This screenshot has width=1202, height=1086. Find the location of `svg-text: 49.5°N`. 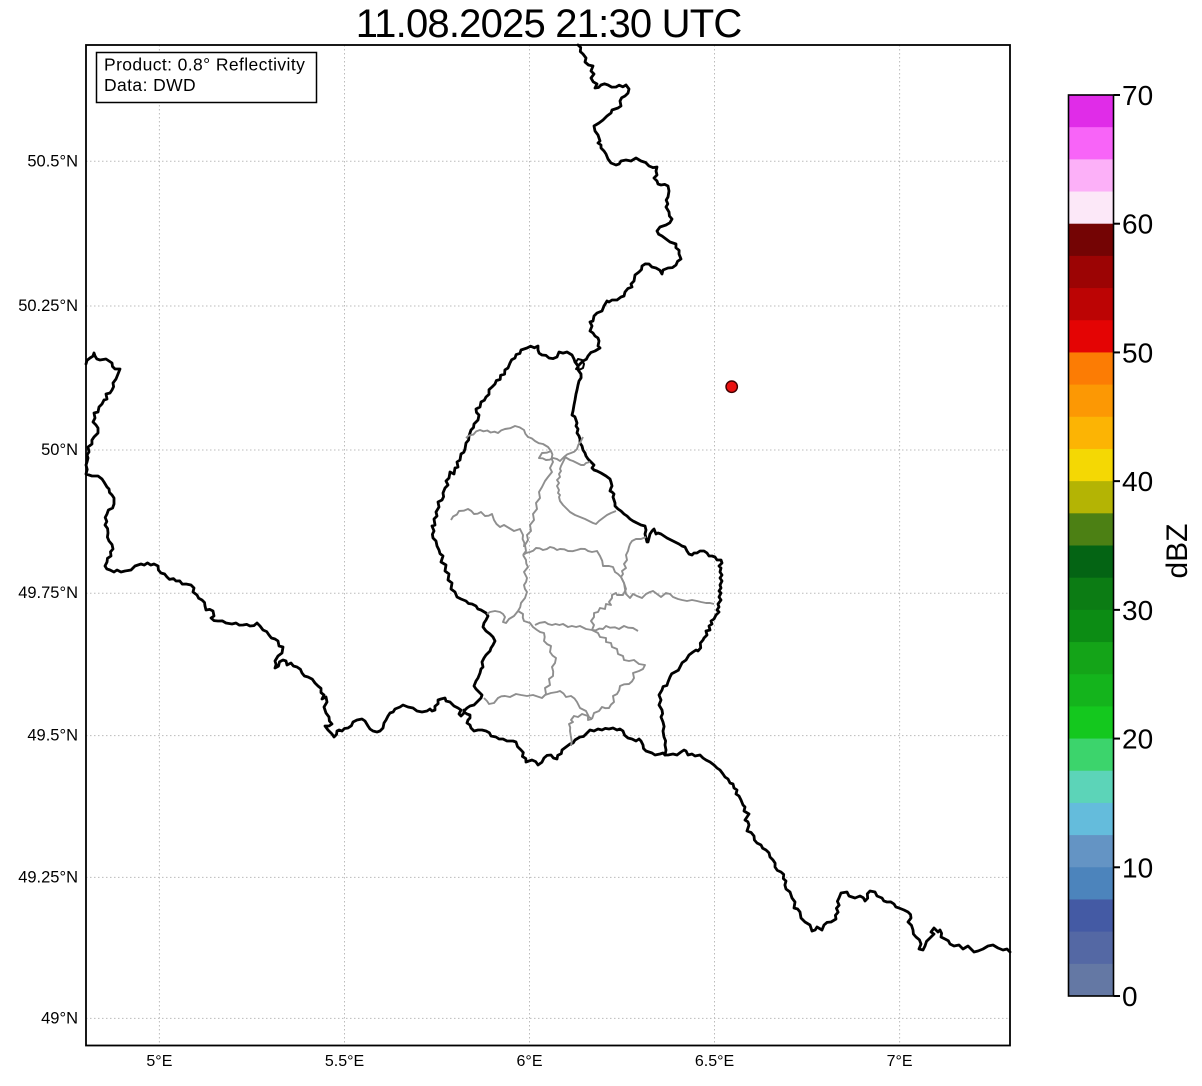

svg-text: 49.5°N is located at coordinates (52, 736).